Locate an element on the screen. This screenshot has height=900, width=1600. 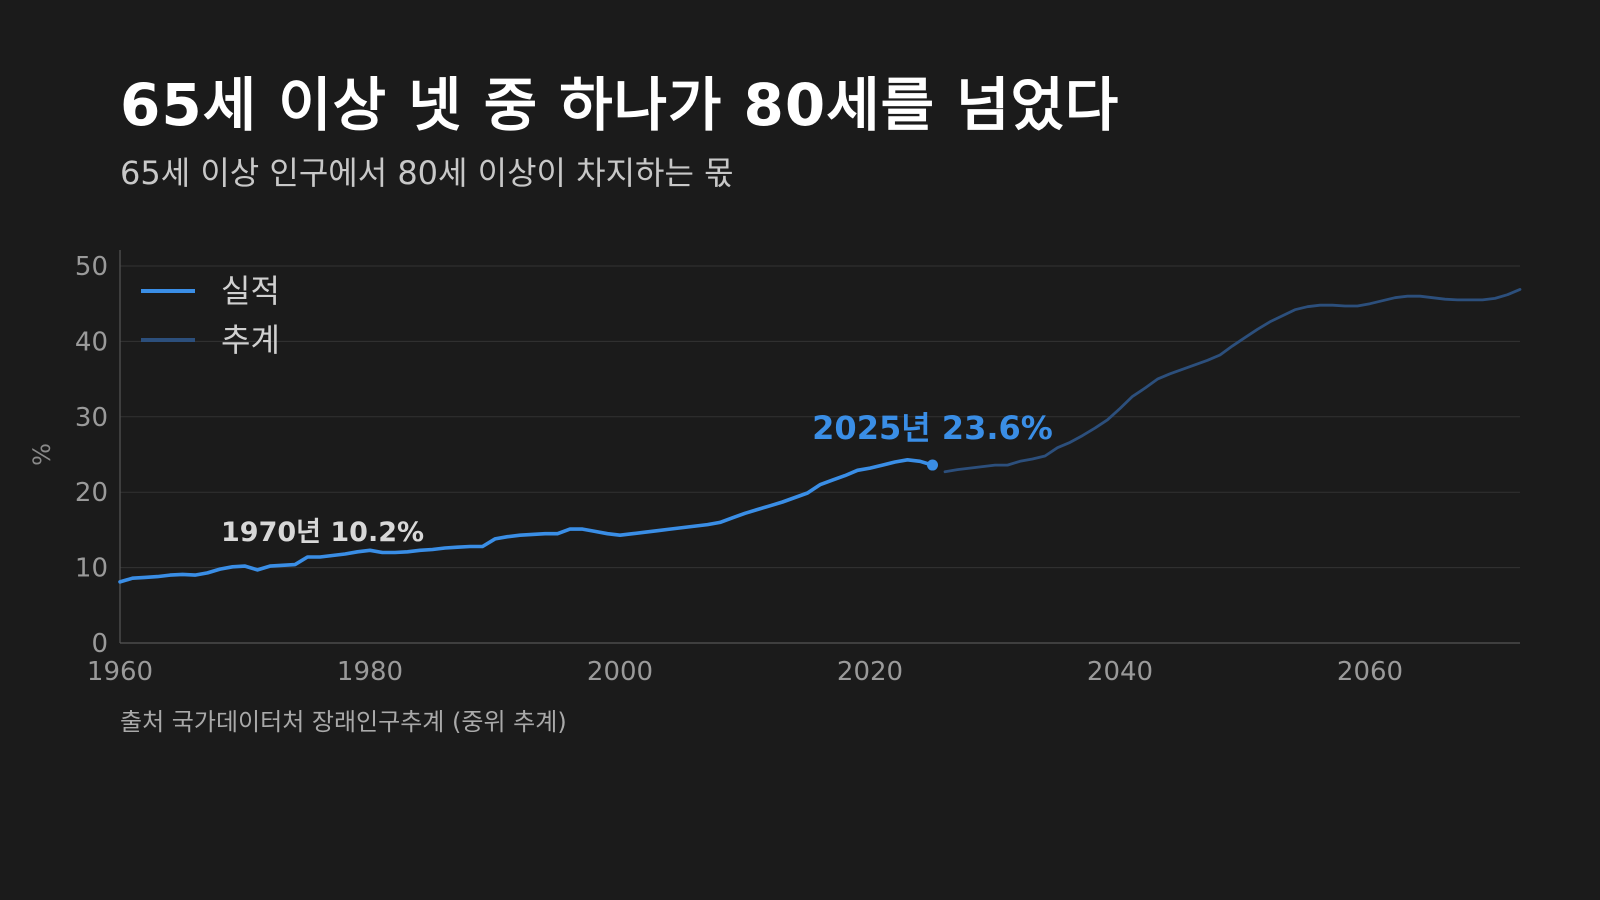
annotation-2025: 2025년 23.6% is located at coordinates (932, 428).